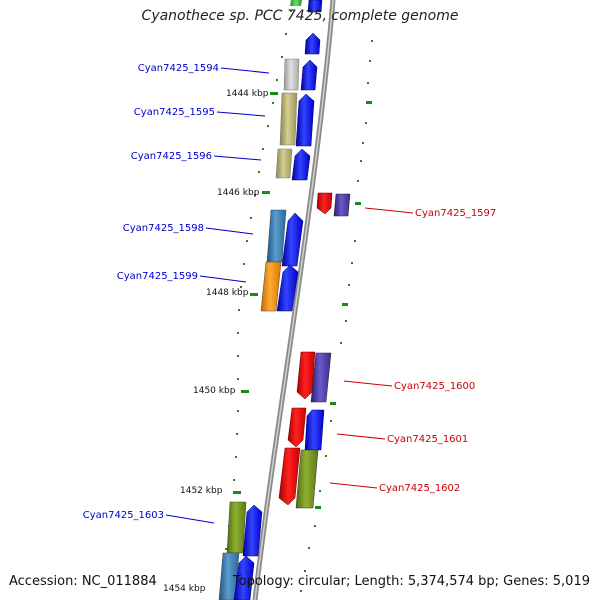  Describe the element at coordinates (247, 94) in the screenshot. I see `kbp-label: 1444 kbp` at that location.